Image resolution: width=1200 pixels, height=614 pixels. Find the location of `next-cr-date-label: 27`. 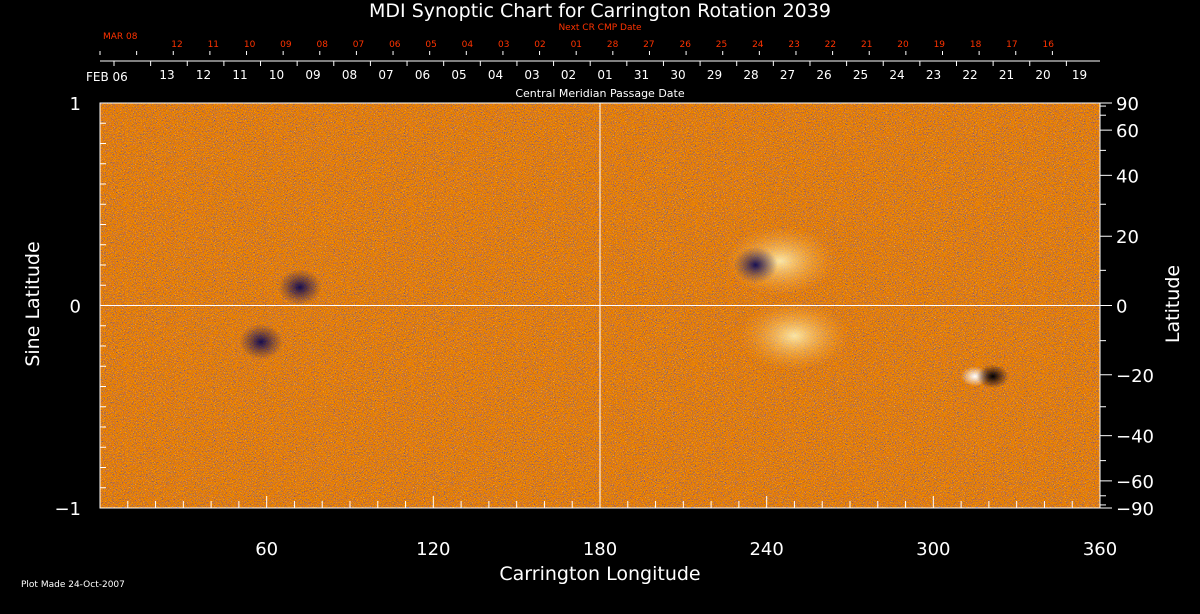

next-cr-date-label: 27 is located at coordinates (648, 45).